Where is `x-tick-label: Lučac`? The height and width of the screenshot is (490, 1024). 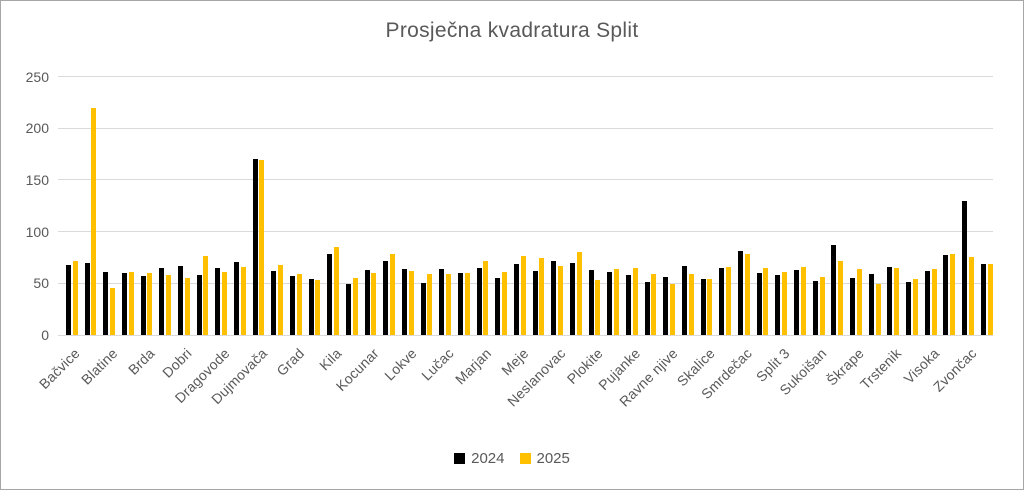
x-tick-label: Lučac is located at coordinates (437, 364).